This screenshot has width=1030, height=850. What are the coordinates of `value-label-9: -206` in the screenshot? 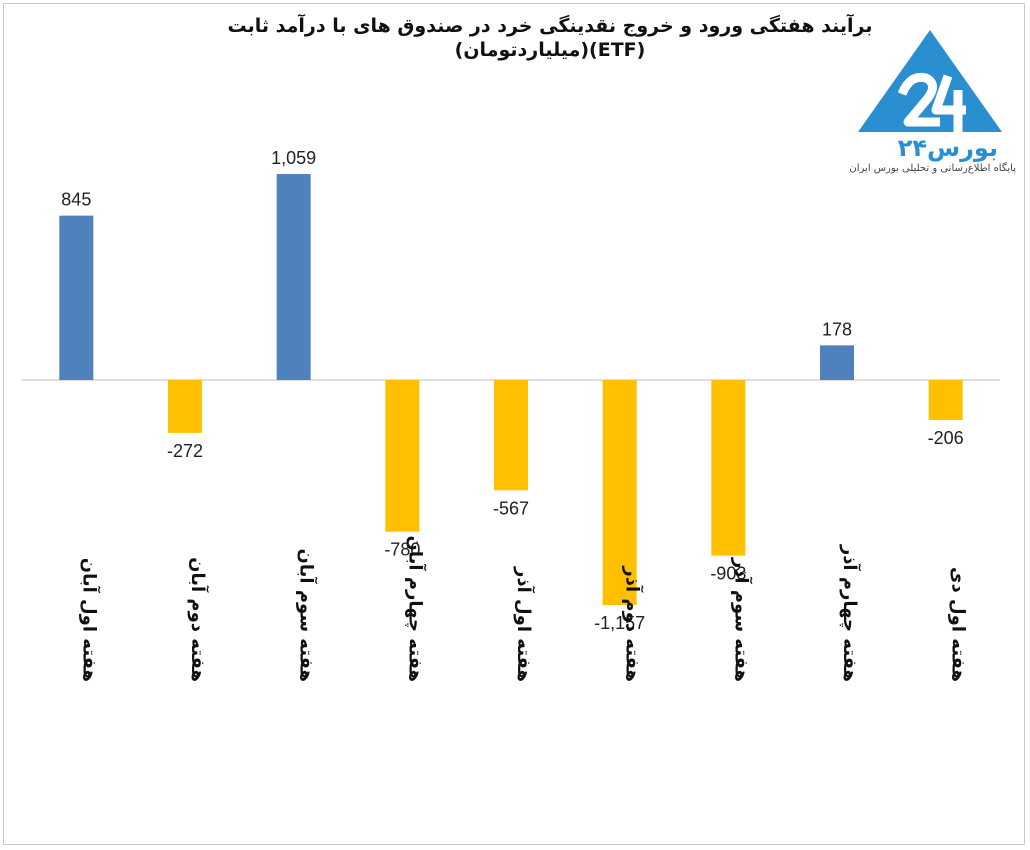 It's located at (946, 438).